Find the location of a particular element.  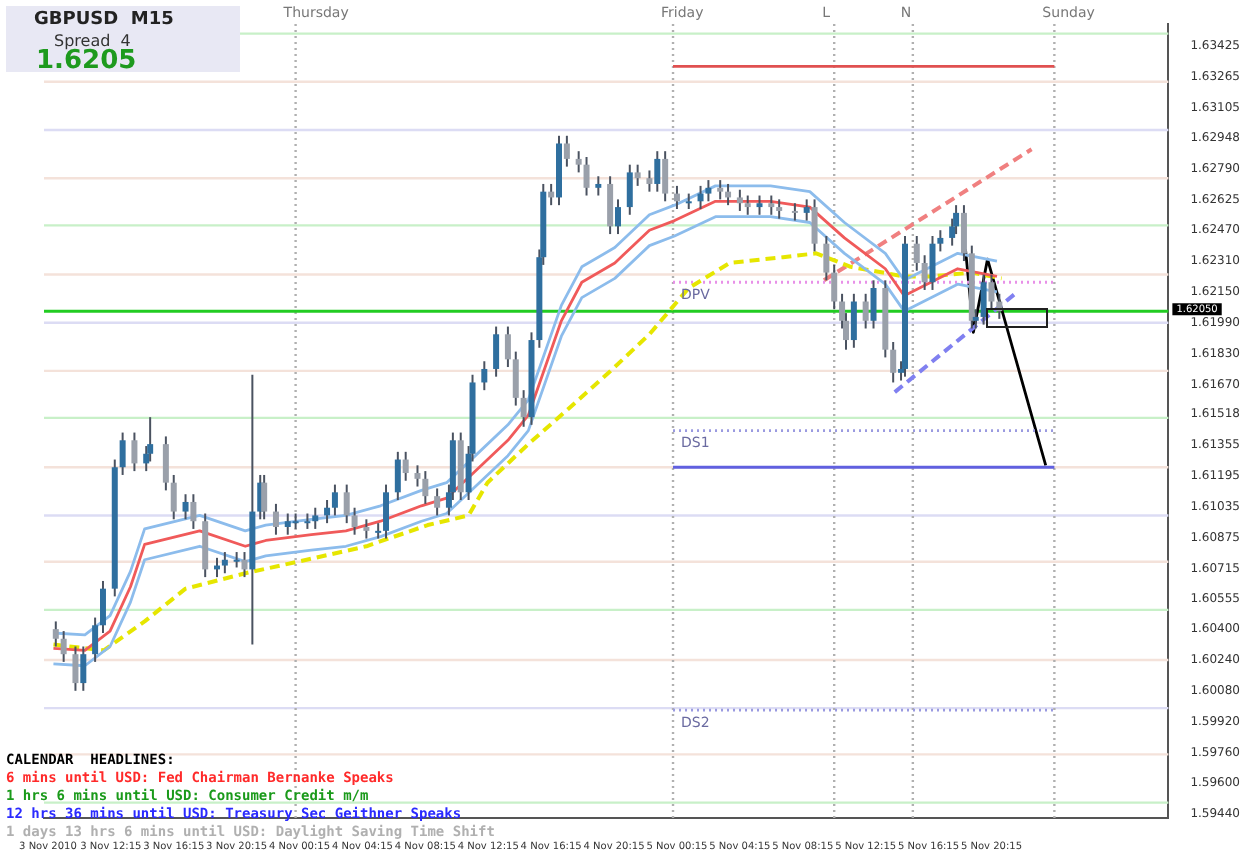

annotation: Spread 4 is located at coordinates (92, 41).